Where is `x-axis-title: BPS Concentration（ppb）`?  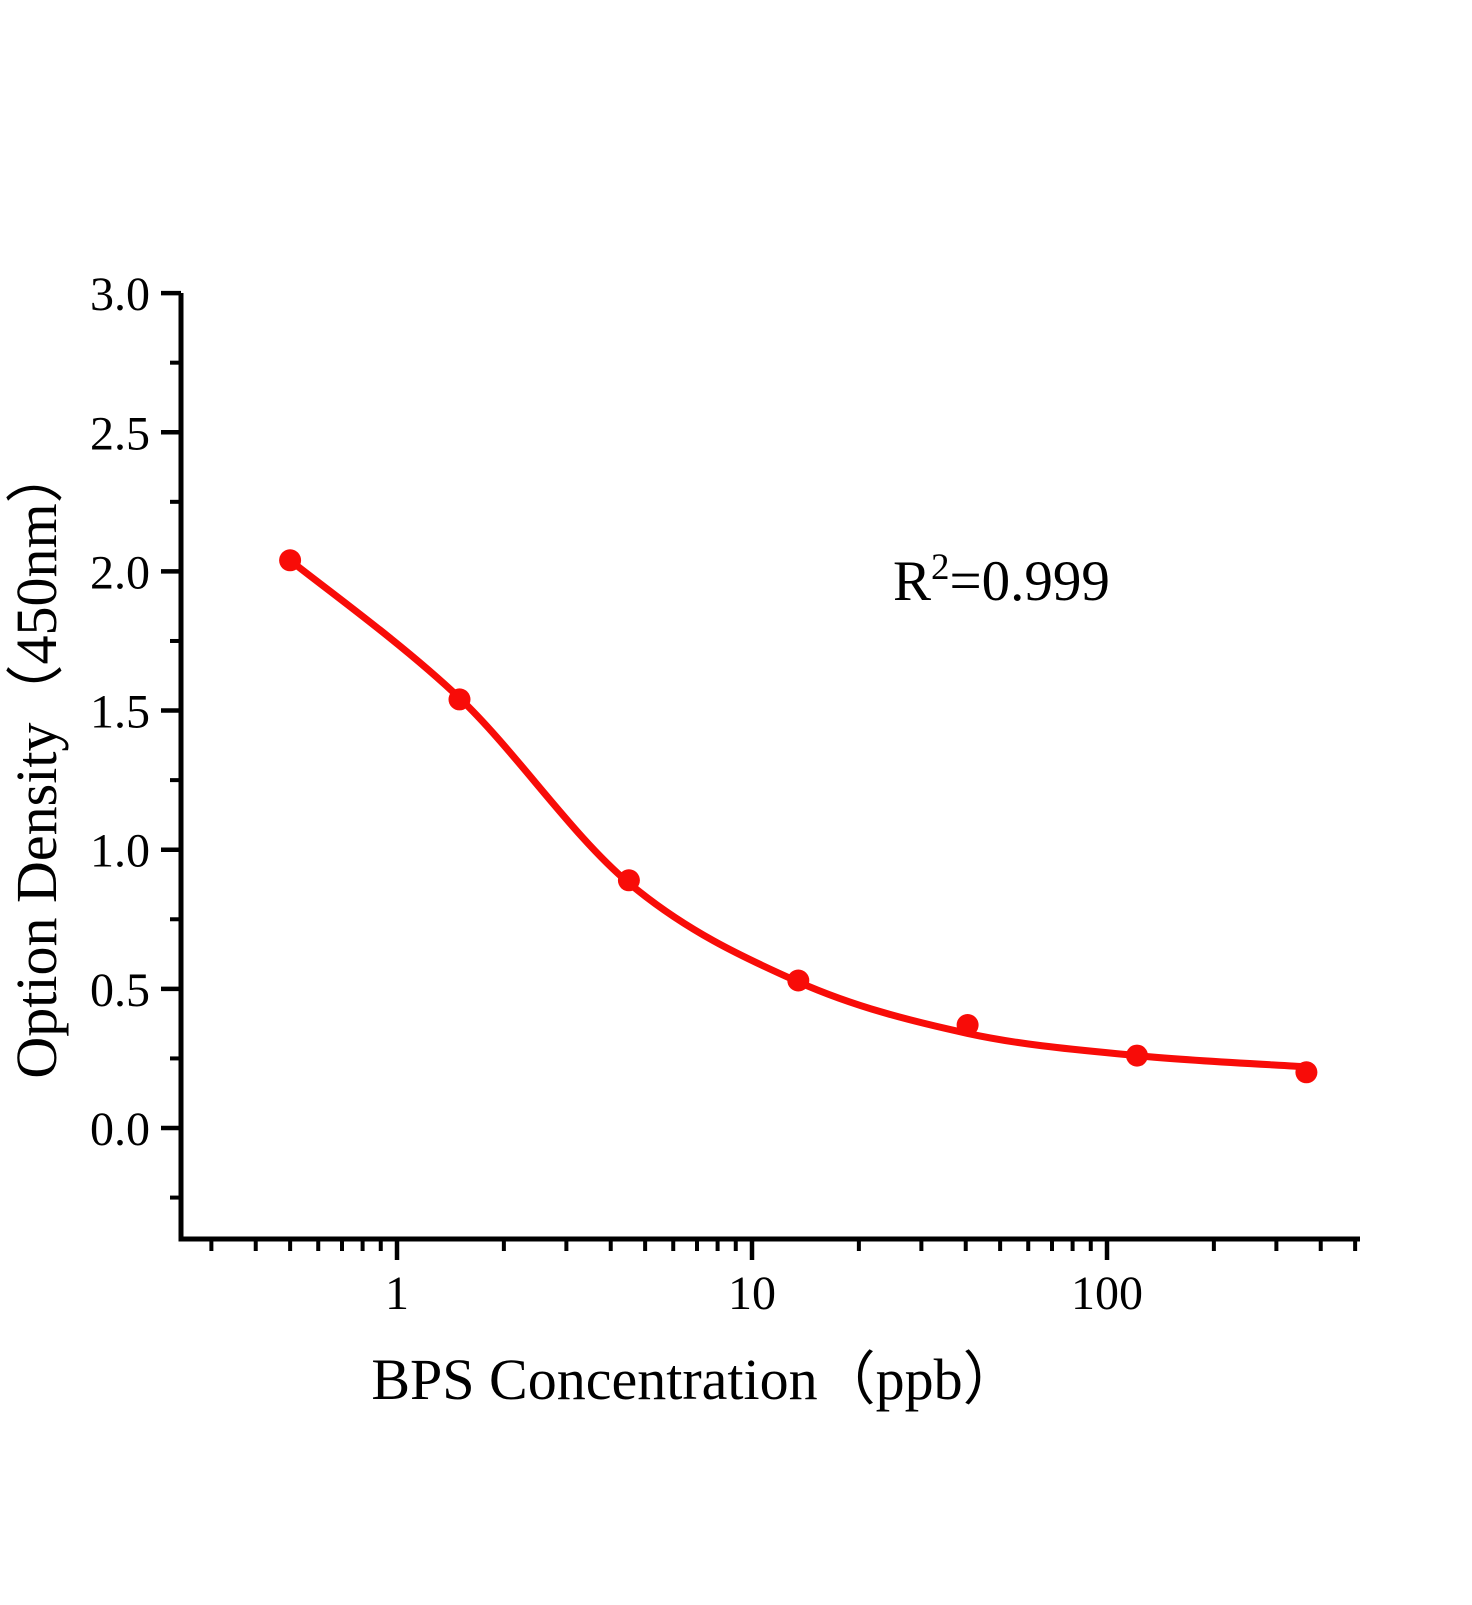 x-axis-title: BPS Concentration（ppb） is located at coordinates (695, 1379).